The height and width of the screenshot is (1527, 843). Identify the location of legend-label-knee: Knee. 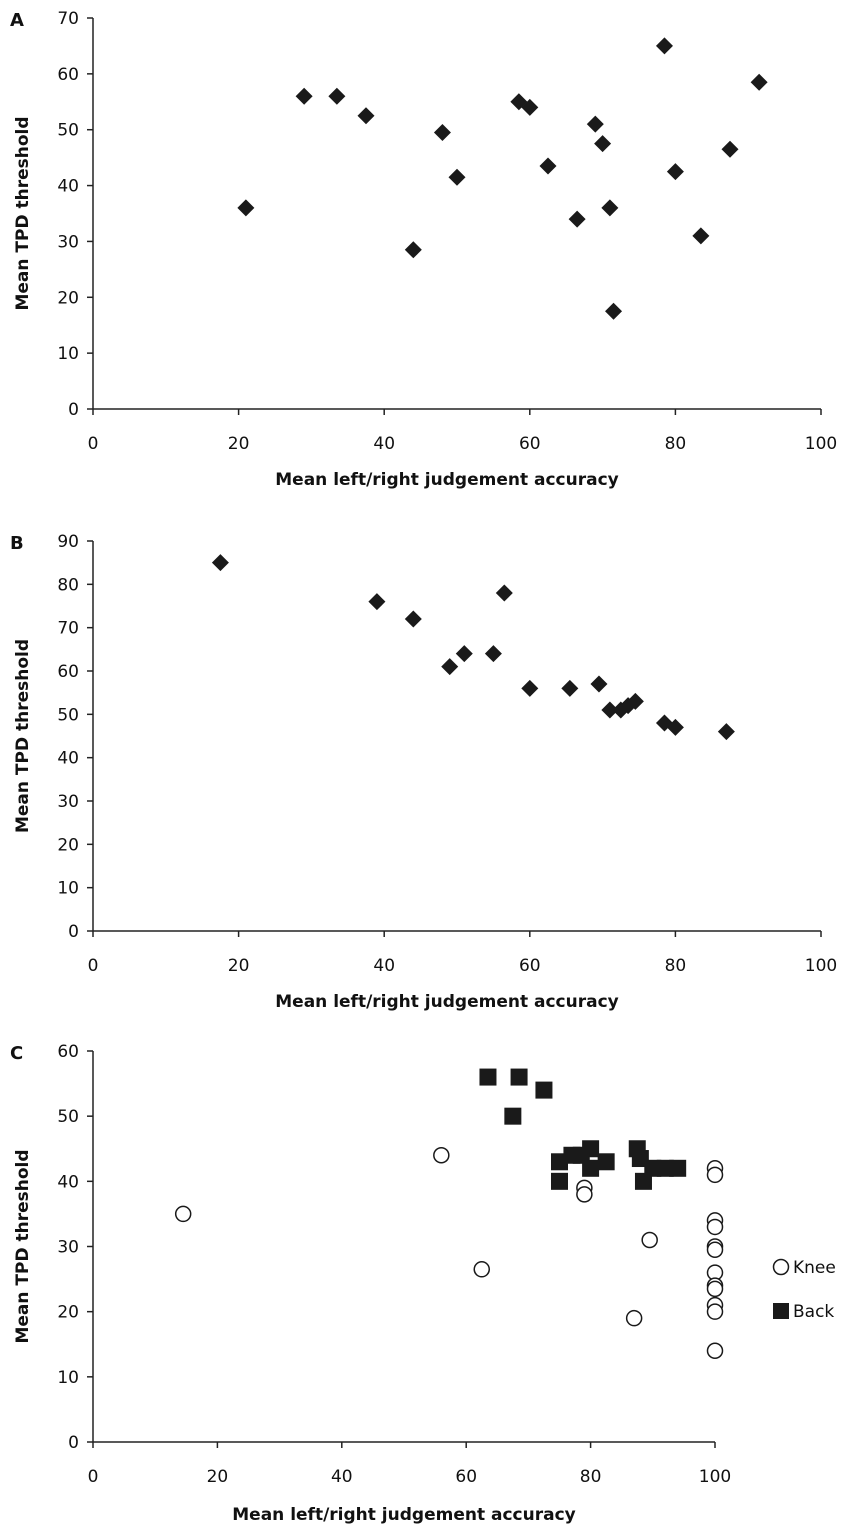
(814, 1268).